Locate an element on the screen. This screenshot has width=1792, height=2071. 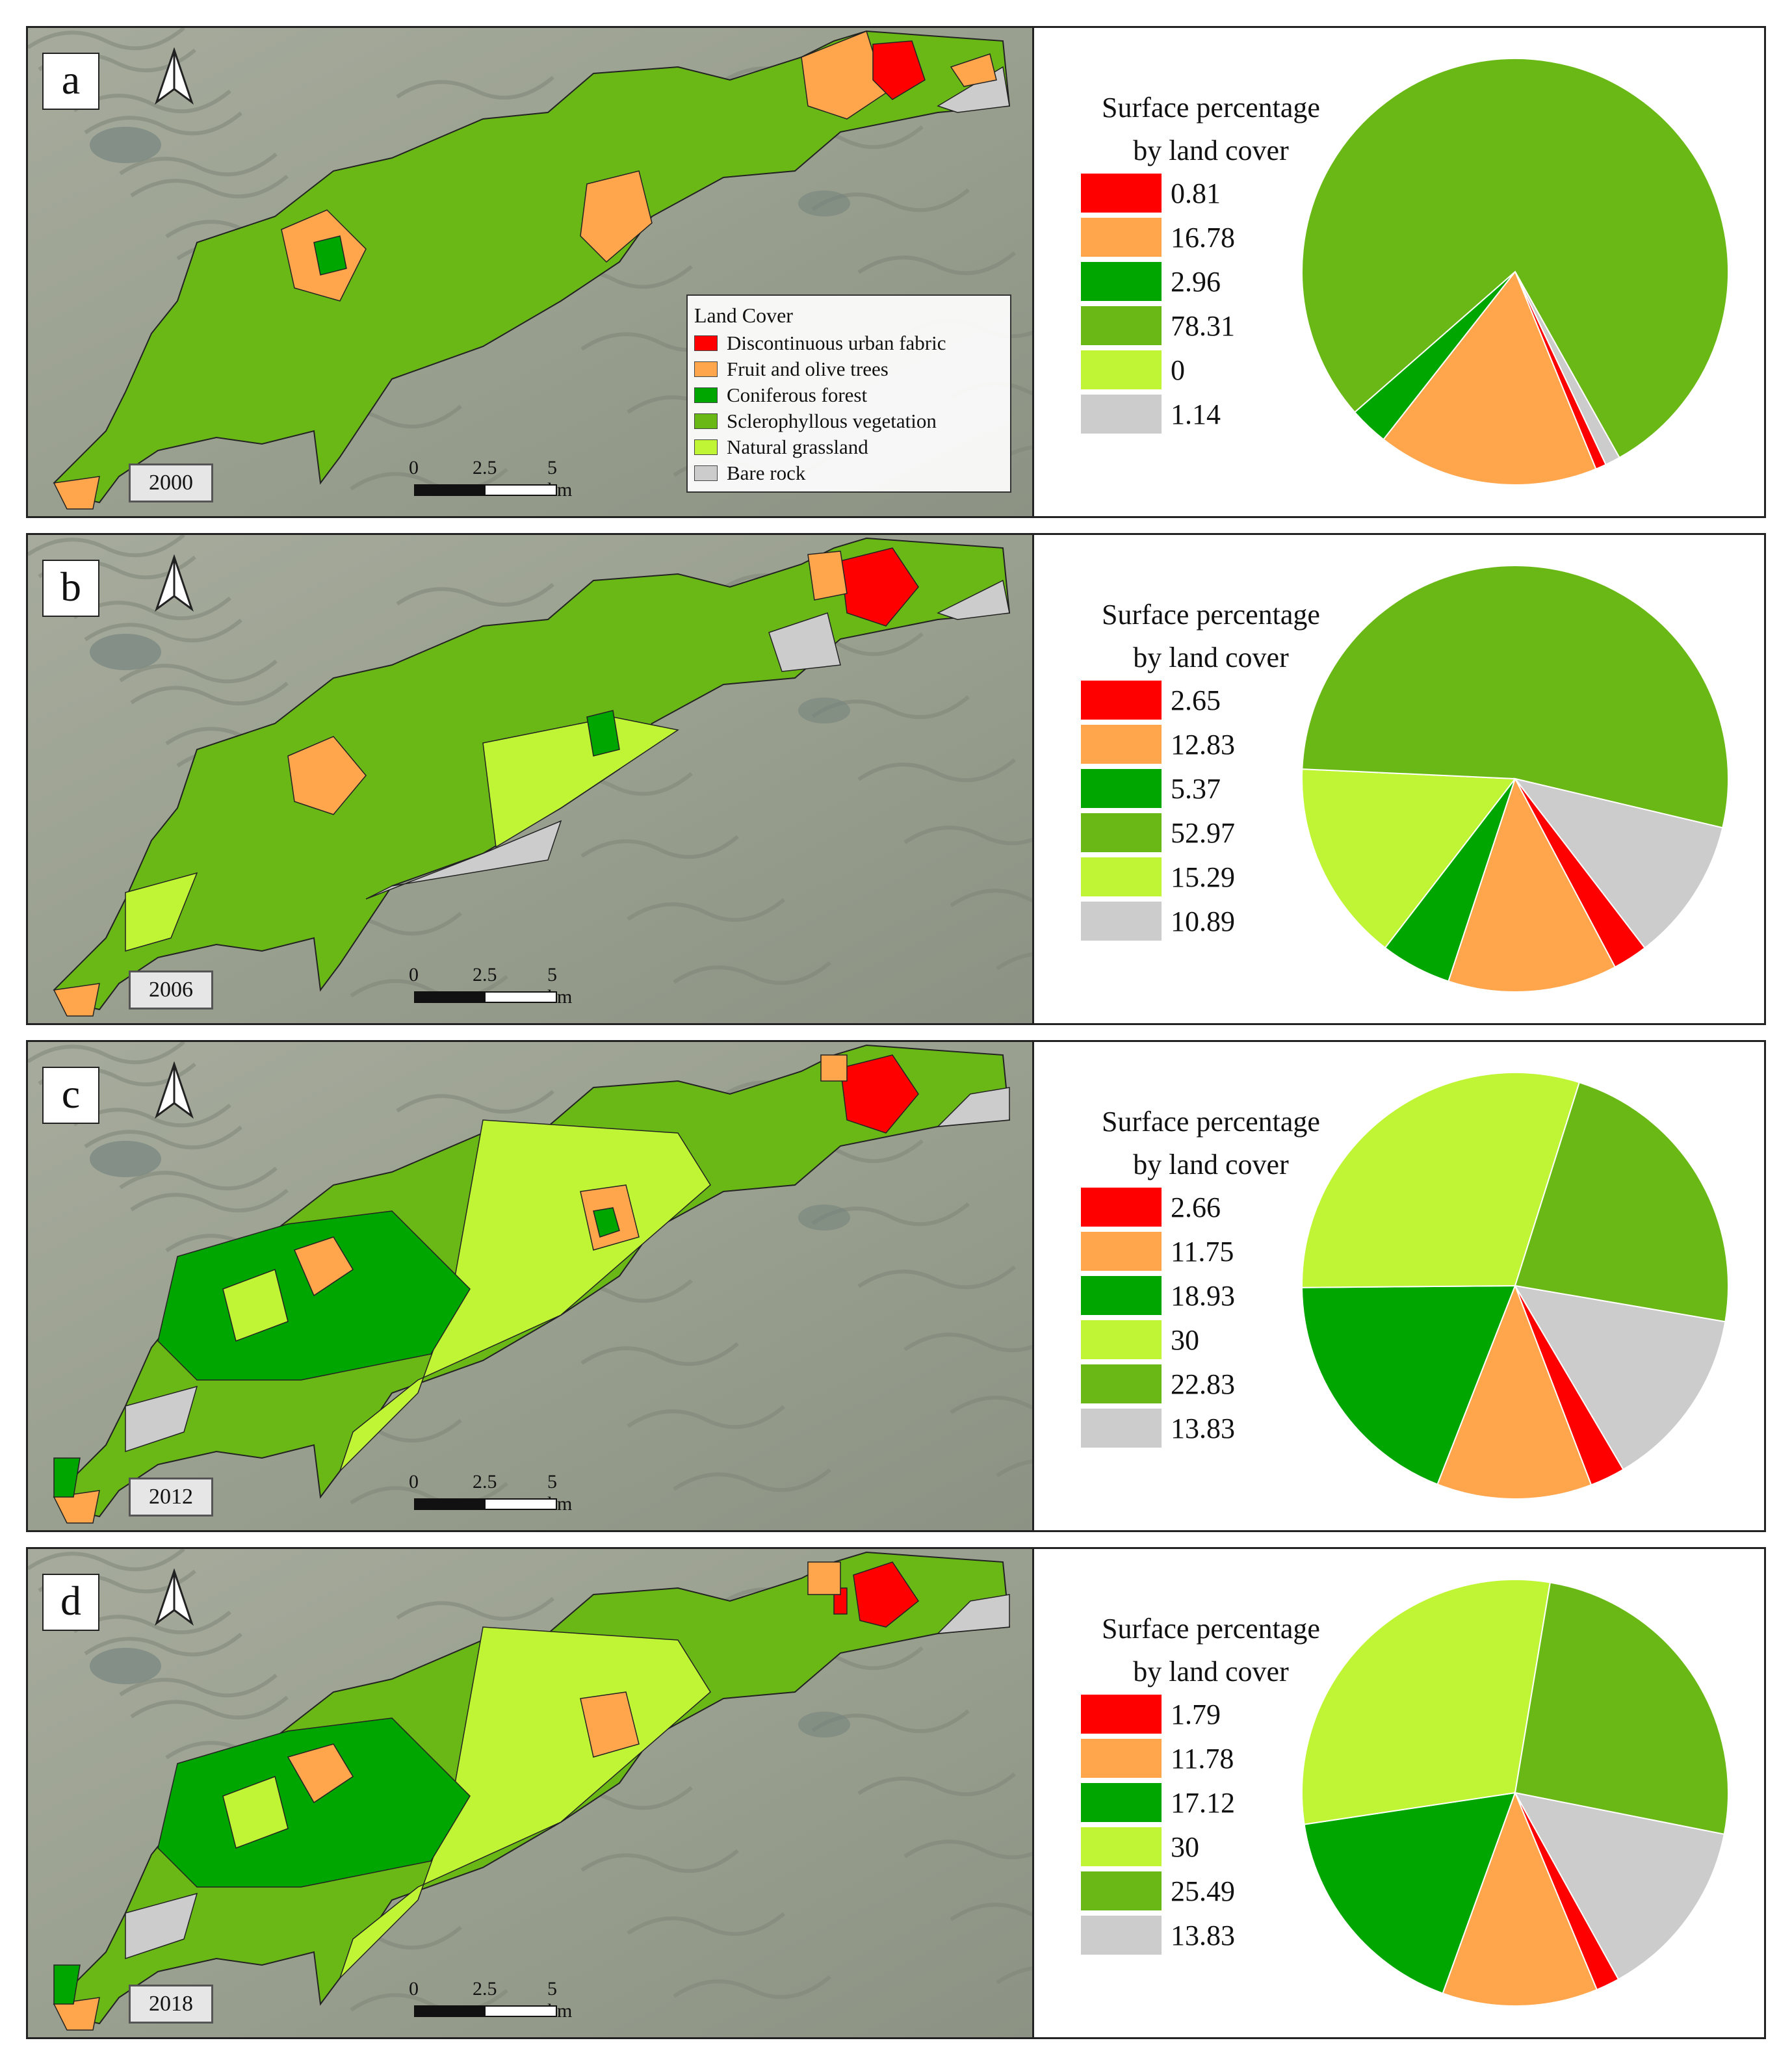
percentage-value-fruit: 11.75 is located at coordinates (1202, 1251).